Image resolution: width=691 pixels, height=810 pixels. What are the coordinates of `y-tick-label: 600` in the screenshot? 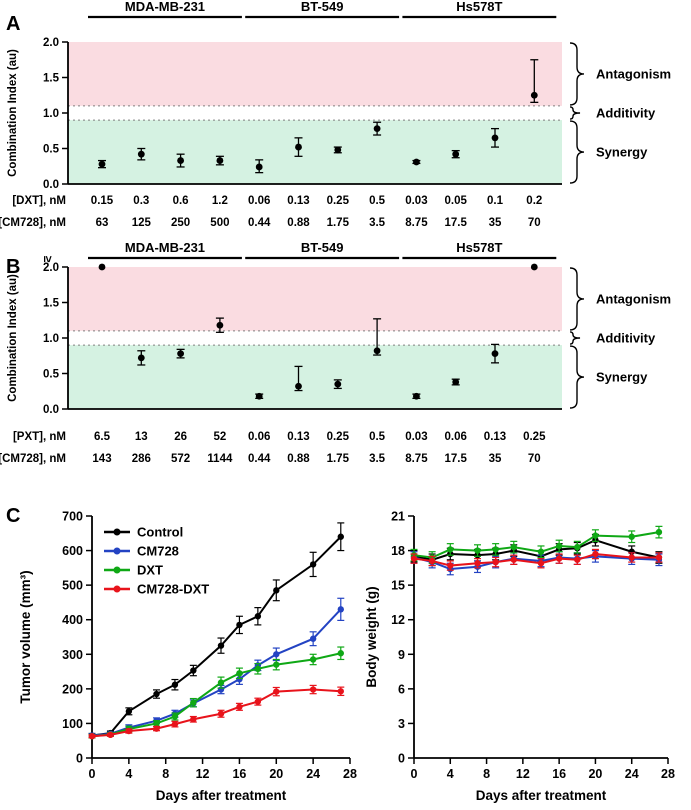 It's located at (72, 551).